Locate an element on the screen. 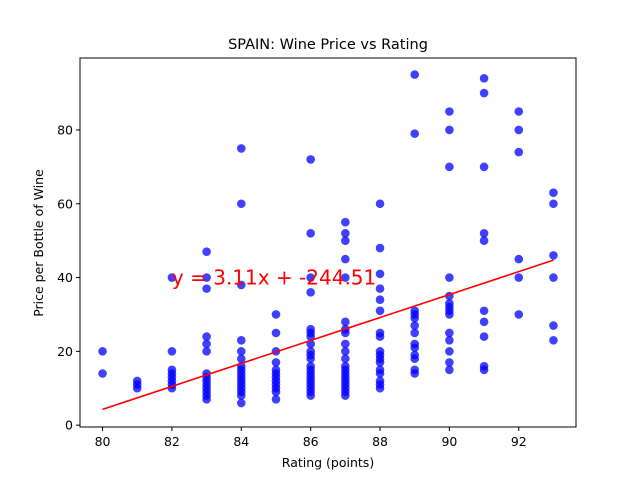 The image size is (640, 480). x-tick-label: 82 is located at coordinates (172, 441).